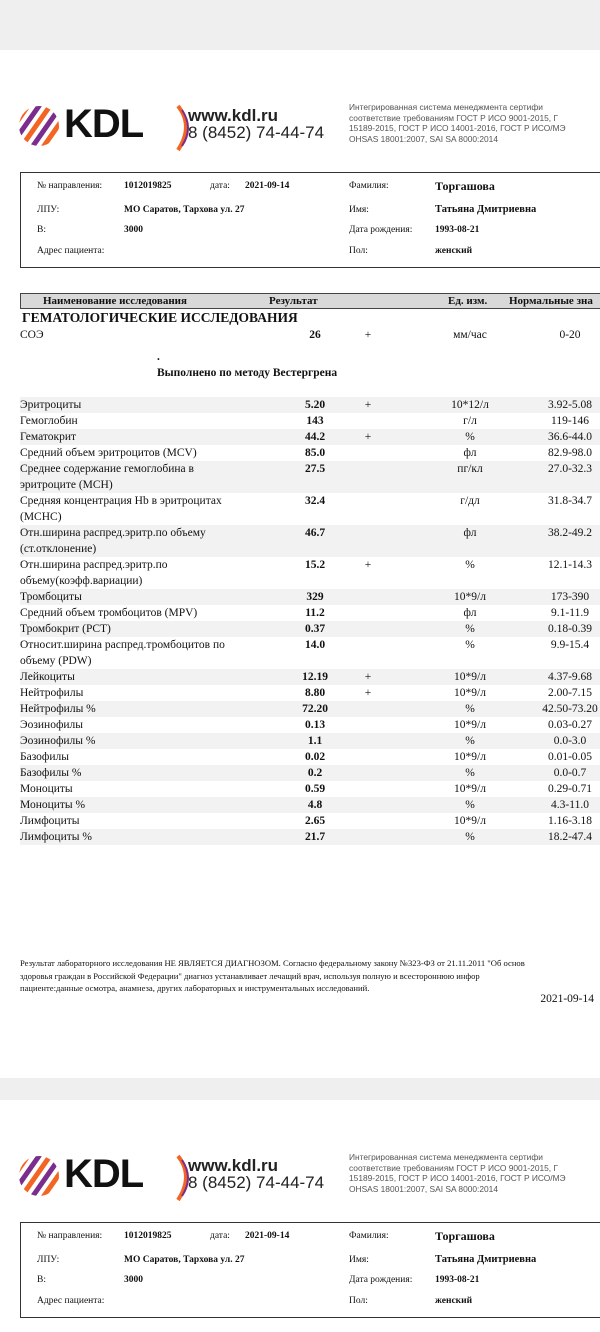 This screenshot has width=600, height=1332. What do you see at coordinates (570, 597) in the screenshot?
I see `reference-range: 173-390` at bounding box center [570, 597].